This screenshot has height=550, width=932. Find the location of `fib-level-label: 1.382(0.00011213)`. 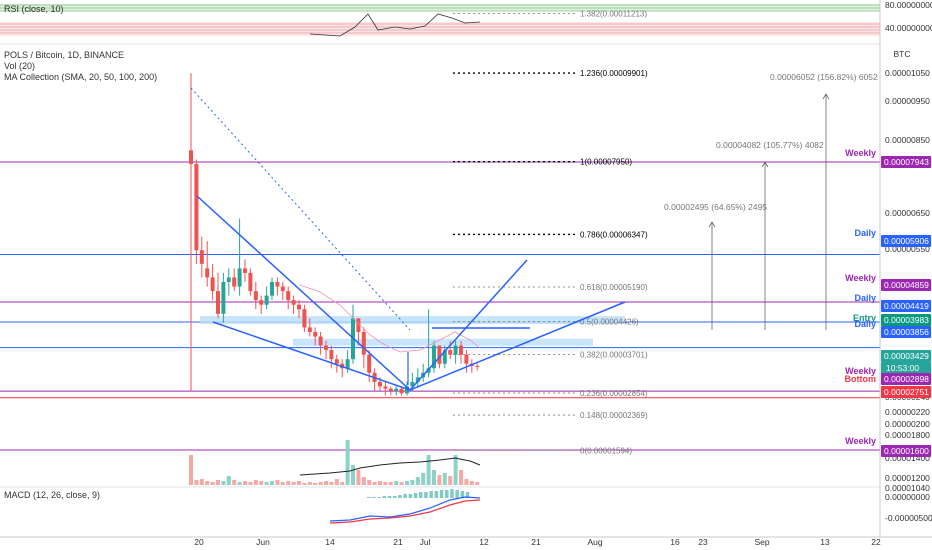

fib-level-label: 1.382(0.00011213) is located at coordinates (613, 14).